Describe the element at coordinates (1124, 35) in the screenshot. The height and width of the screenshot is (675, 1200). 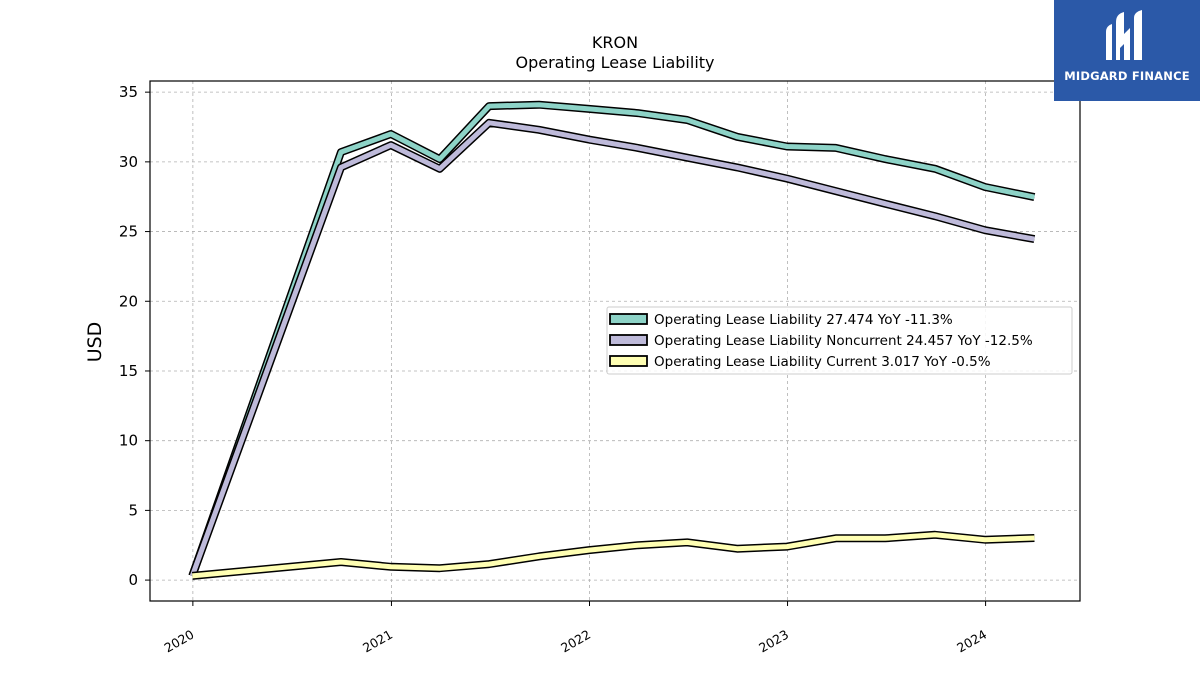
I see `midgard-logo-icon` at that location.